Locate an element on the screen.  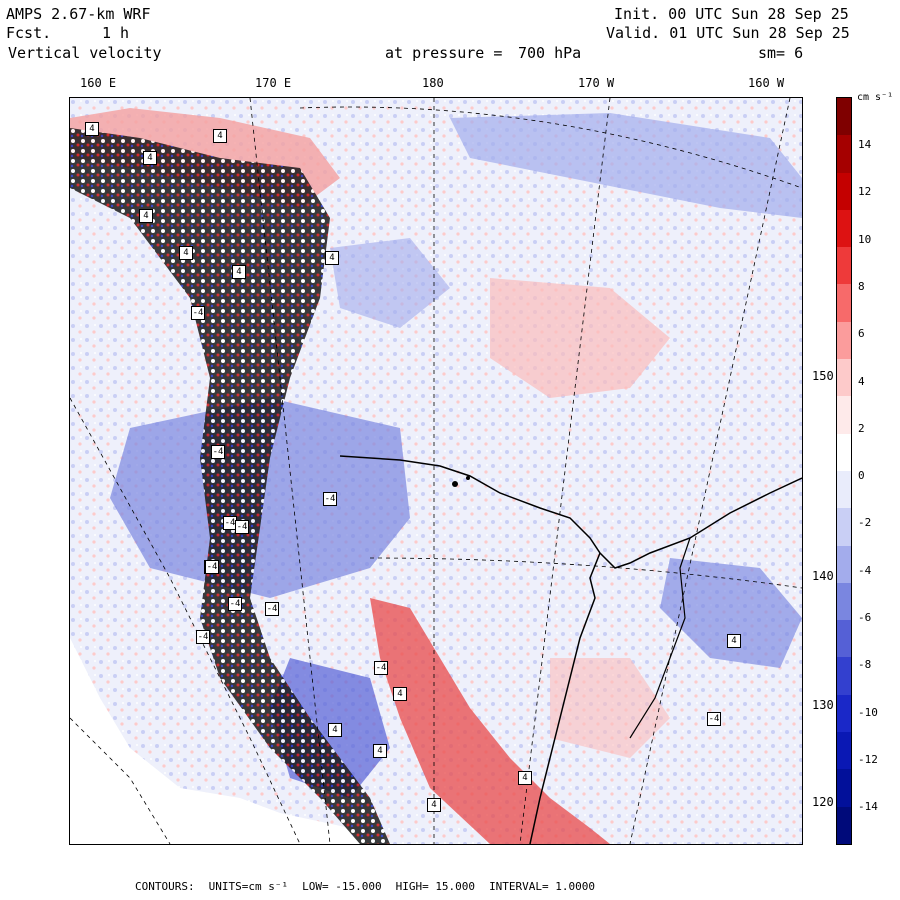
footer-contours-label: CONTOURS: is located at coordinates (165, 886).